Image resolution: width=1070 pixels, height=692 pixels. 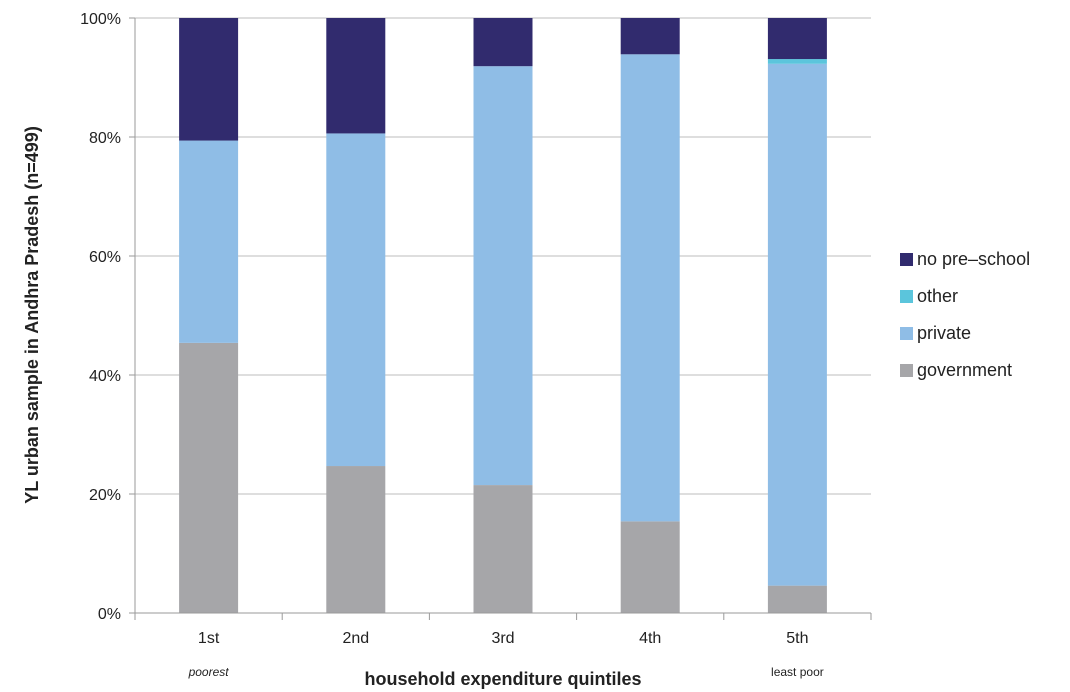 What do you see at coordinates (109, 614) in the screenshot?
I see `y-tick-label: 0%` at bounding box center [109, 614].